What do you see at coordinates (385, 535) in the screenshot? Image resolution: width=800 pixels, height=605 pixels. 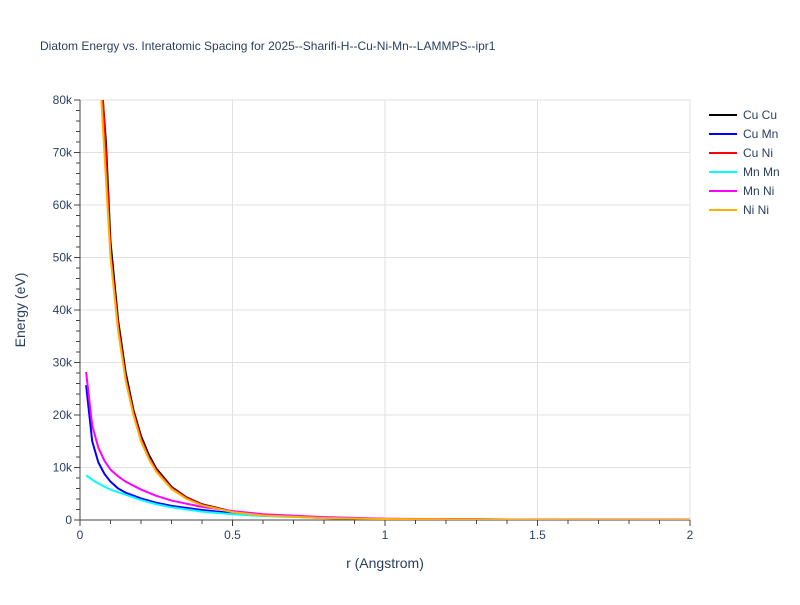 I see `x-tick-label: 1` at bounding box center [385, 535].